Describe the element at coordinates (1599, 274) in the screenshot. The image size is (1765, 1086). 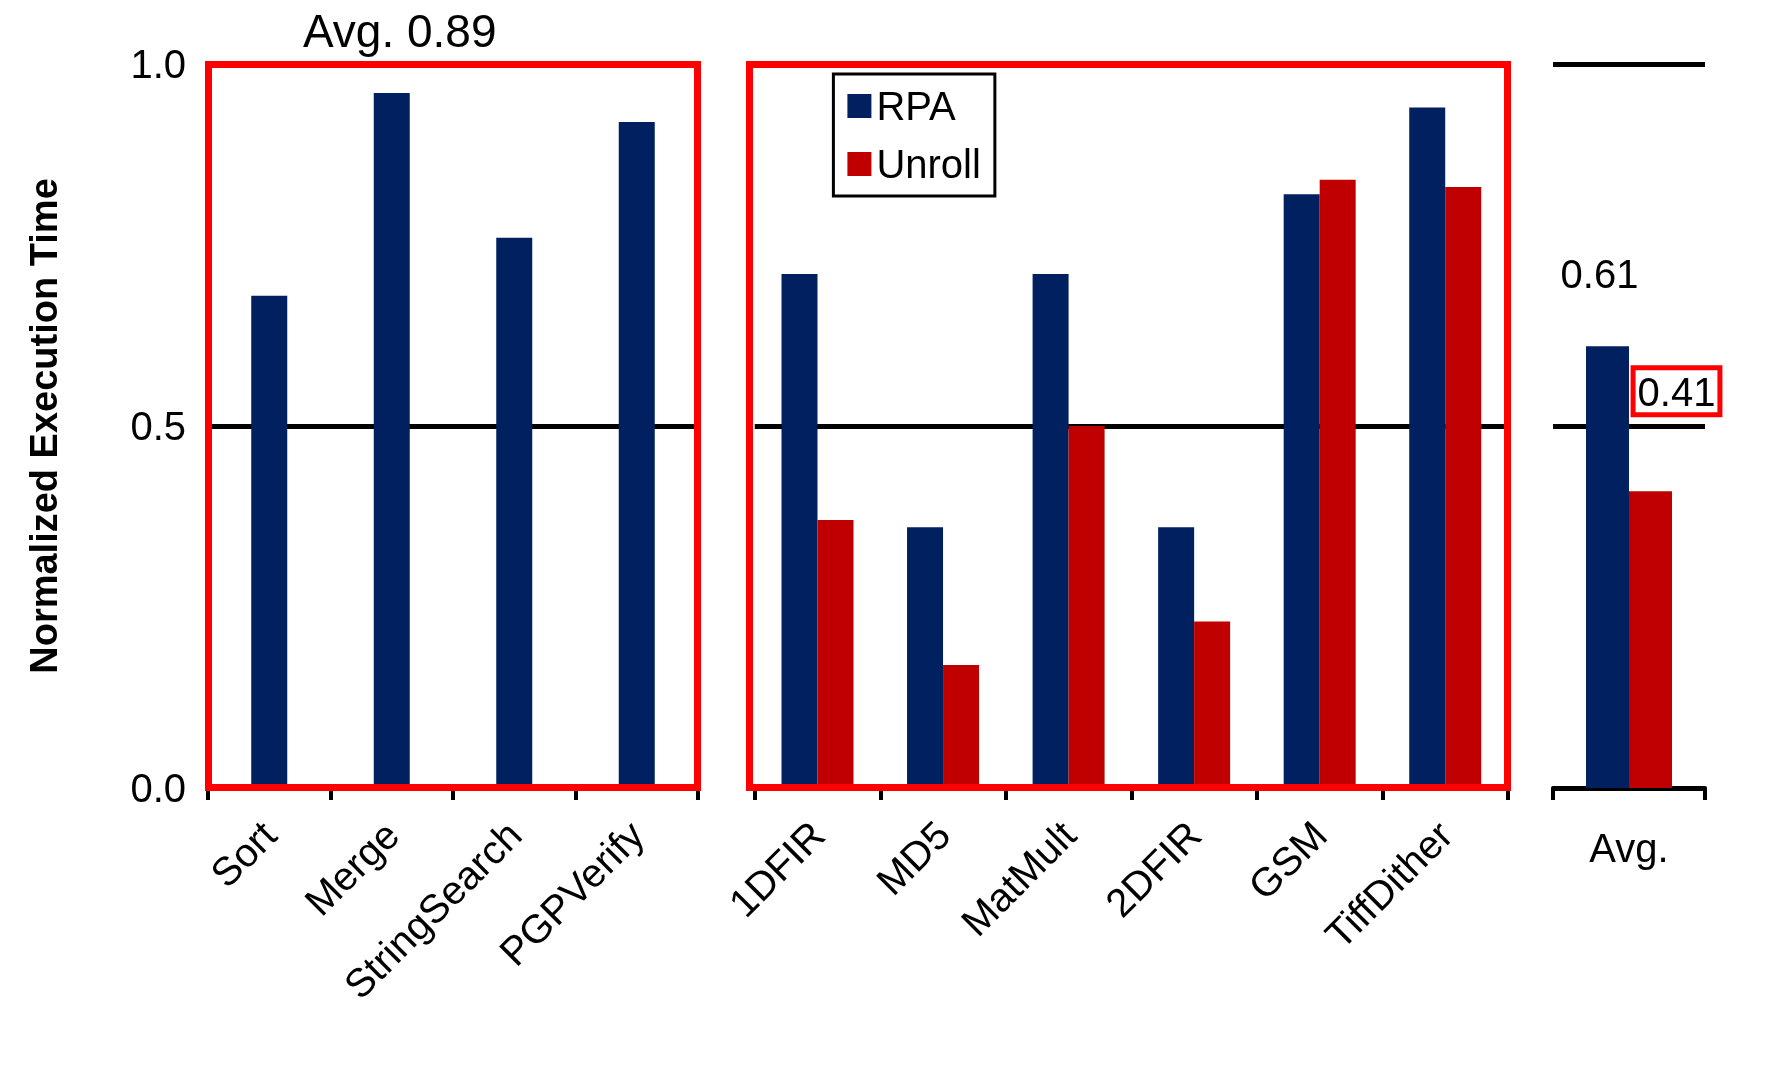
I see `data-label: 0.61` at that location.